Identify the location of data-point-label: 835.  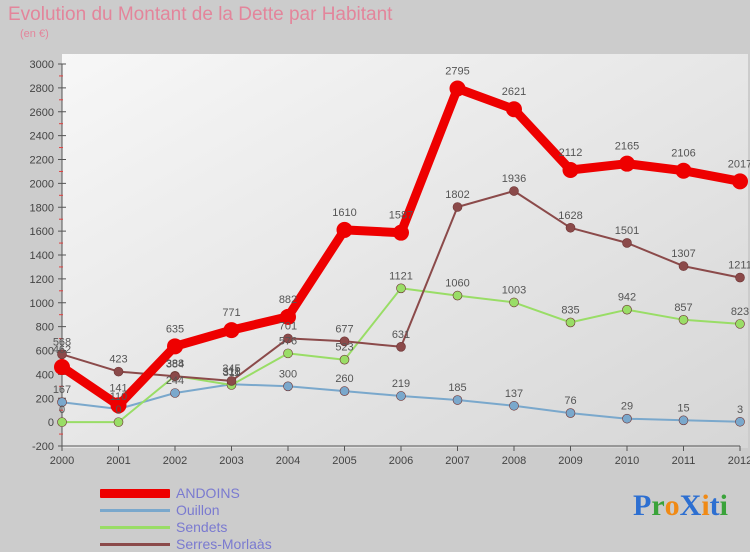
(570, 310).